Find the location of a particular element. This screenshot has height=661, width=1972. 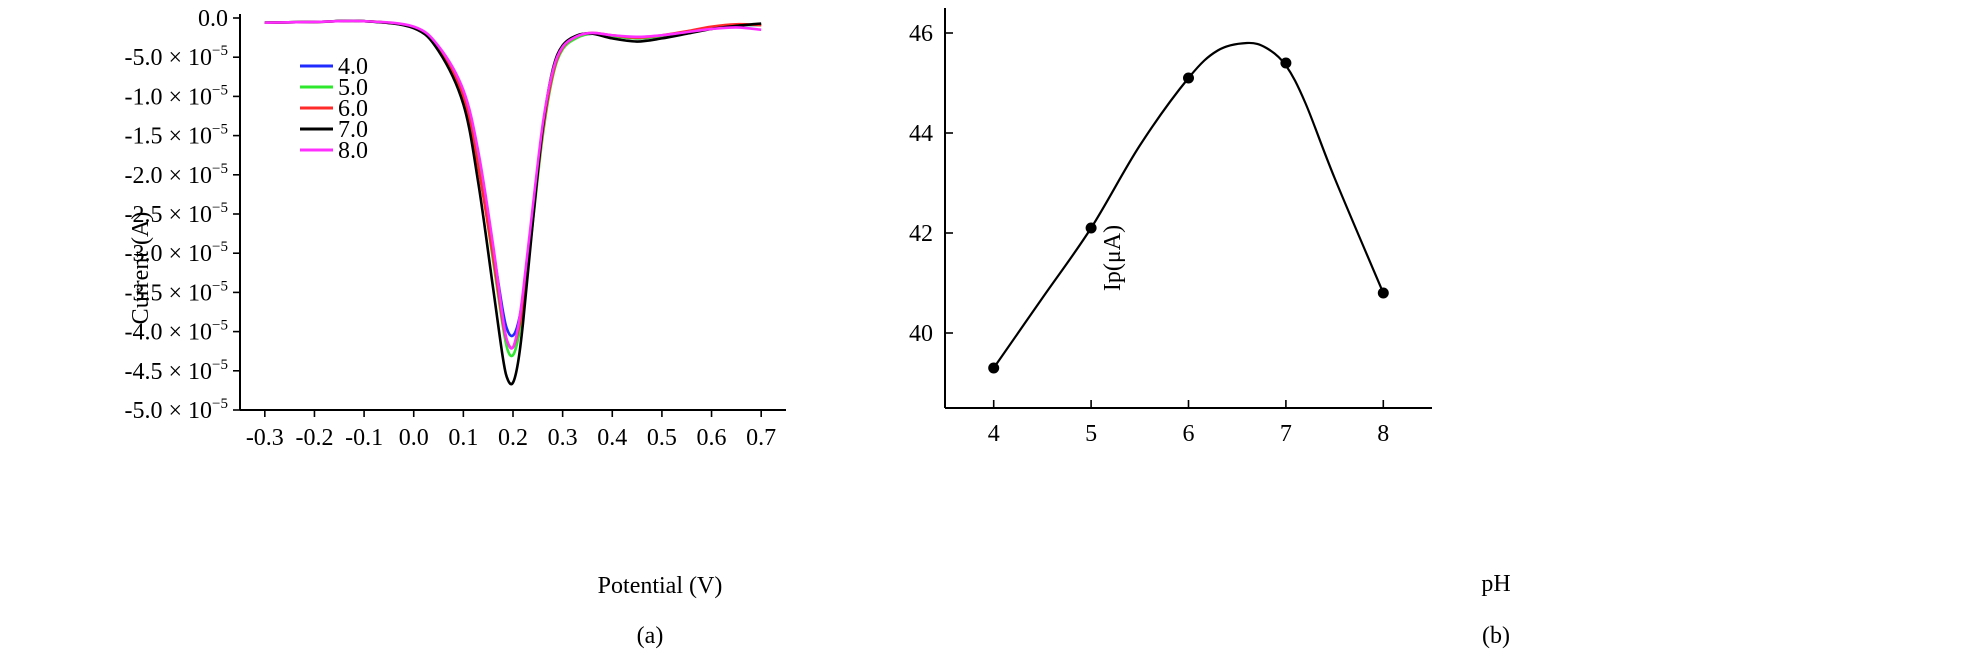

chart-b-plot is located at coordinates (1188, 207).